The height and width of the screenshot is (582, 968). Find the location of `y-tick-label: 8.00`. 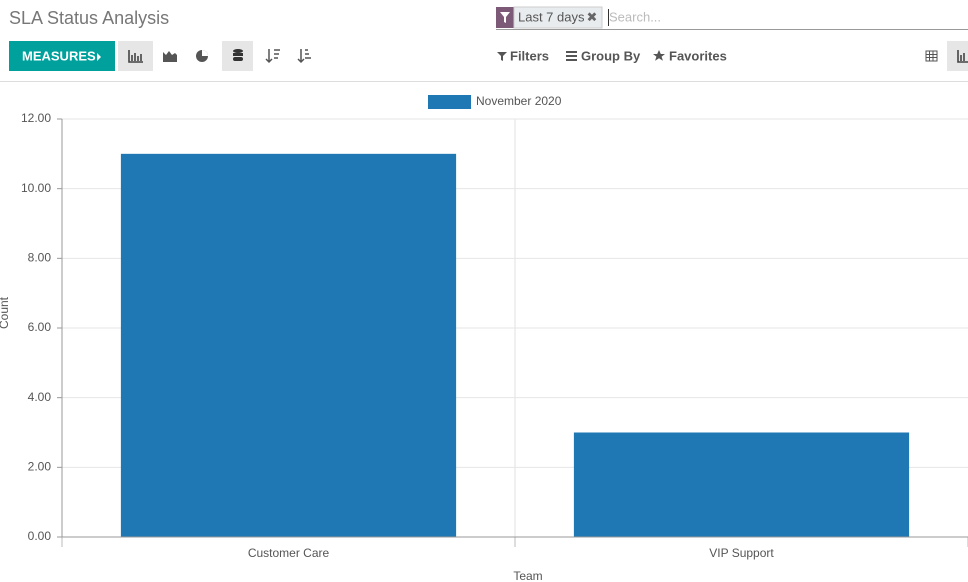

y-tick-label: 8.00 is located at coordinates (40, 258).